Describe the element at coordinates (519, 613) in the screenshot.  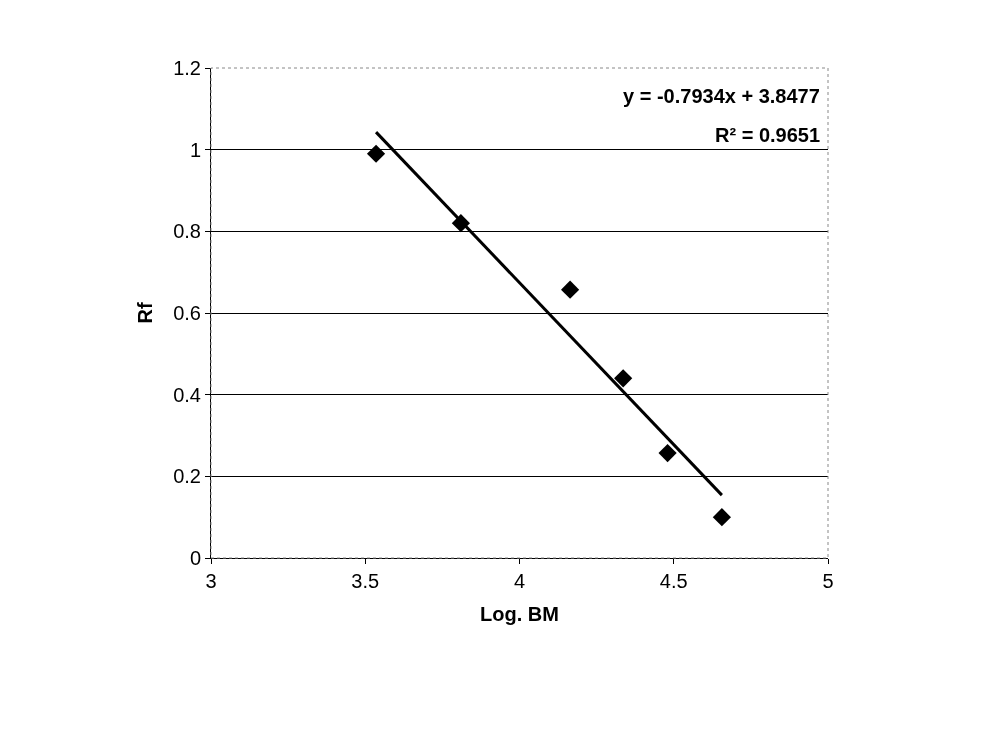
I see `x-axis-title: Log. BM` at that location.